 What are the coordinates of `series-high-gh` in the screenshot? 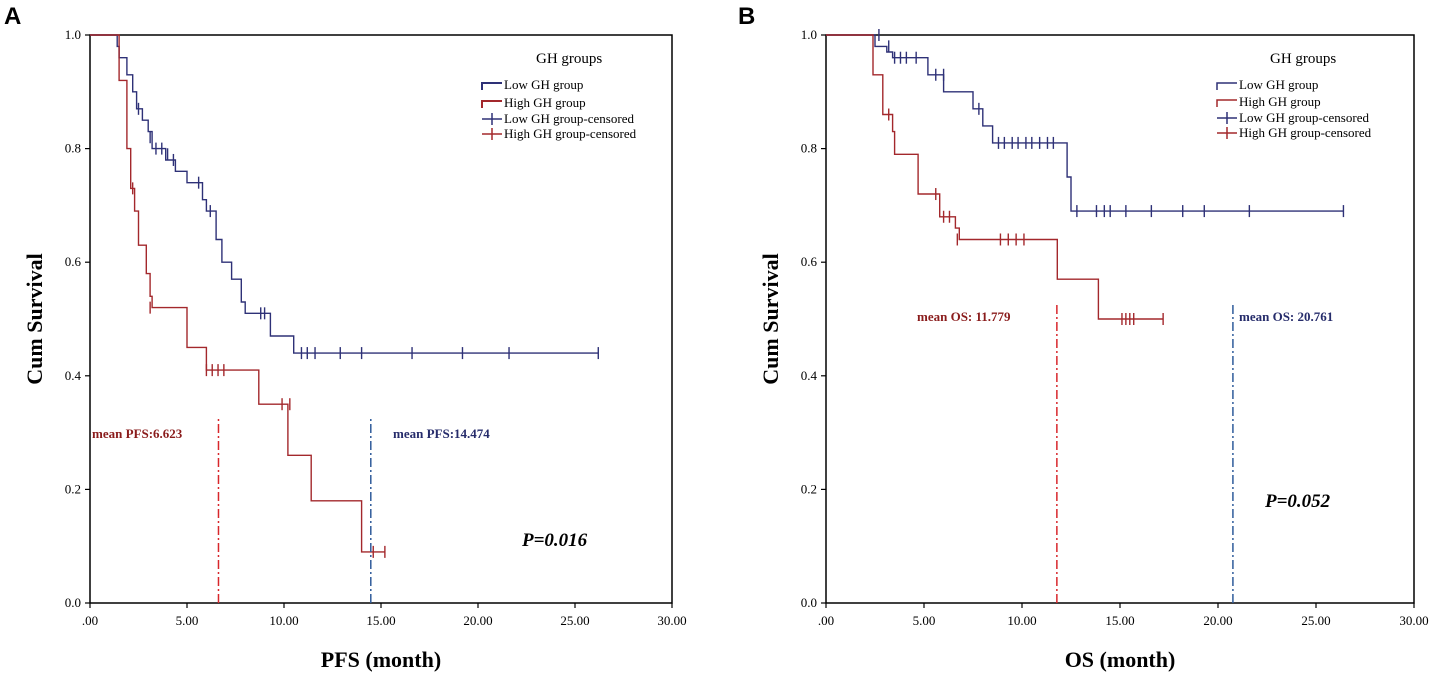 It's located at (995, 179).